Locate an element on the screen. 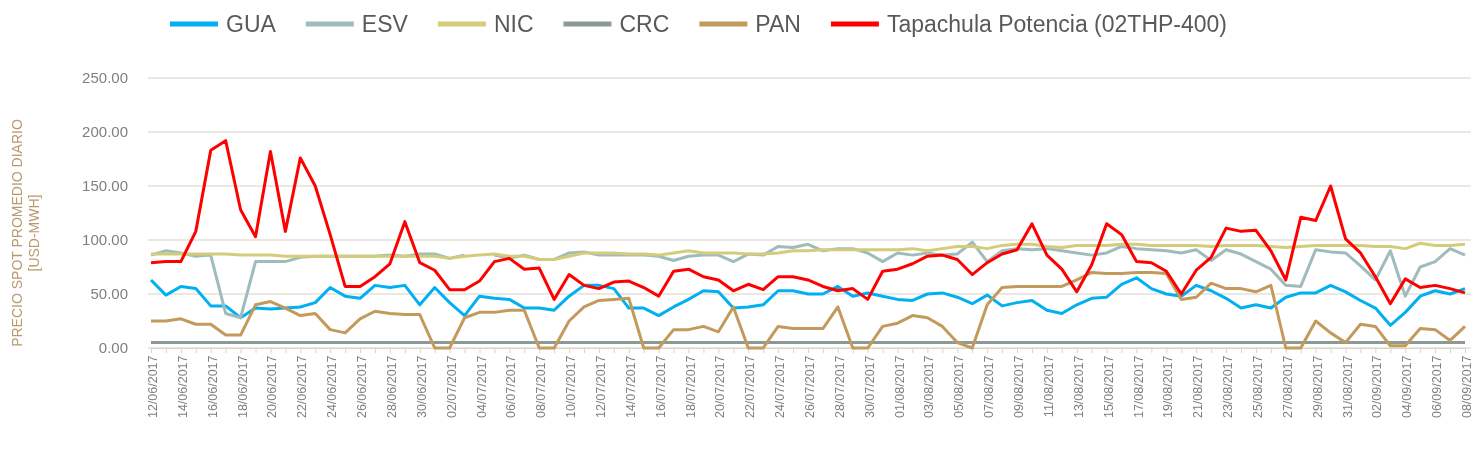 The height and width of the screenshot is (450, 1471). x-tick-label: 05/08/2017 is located at coordinates (959, 387).